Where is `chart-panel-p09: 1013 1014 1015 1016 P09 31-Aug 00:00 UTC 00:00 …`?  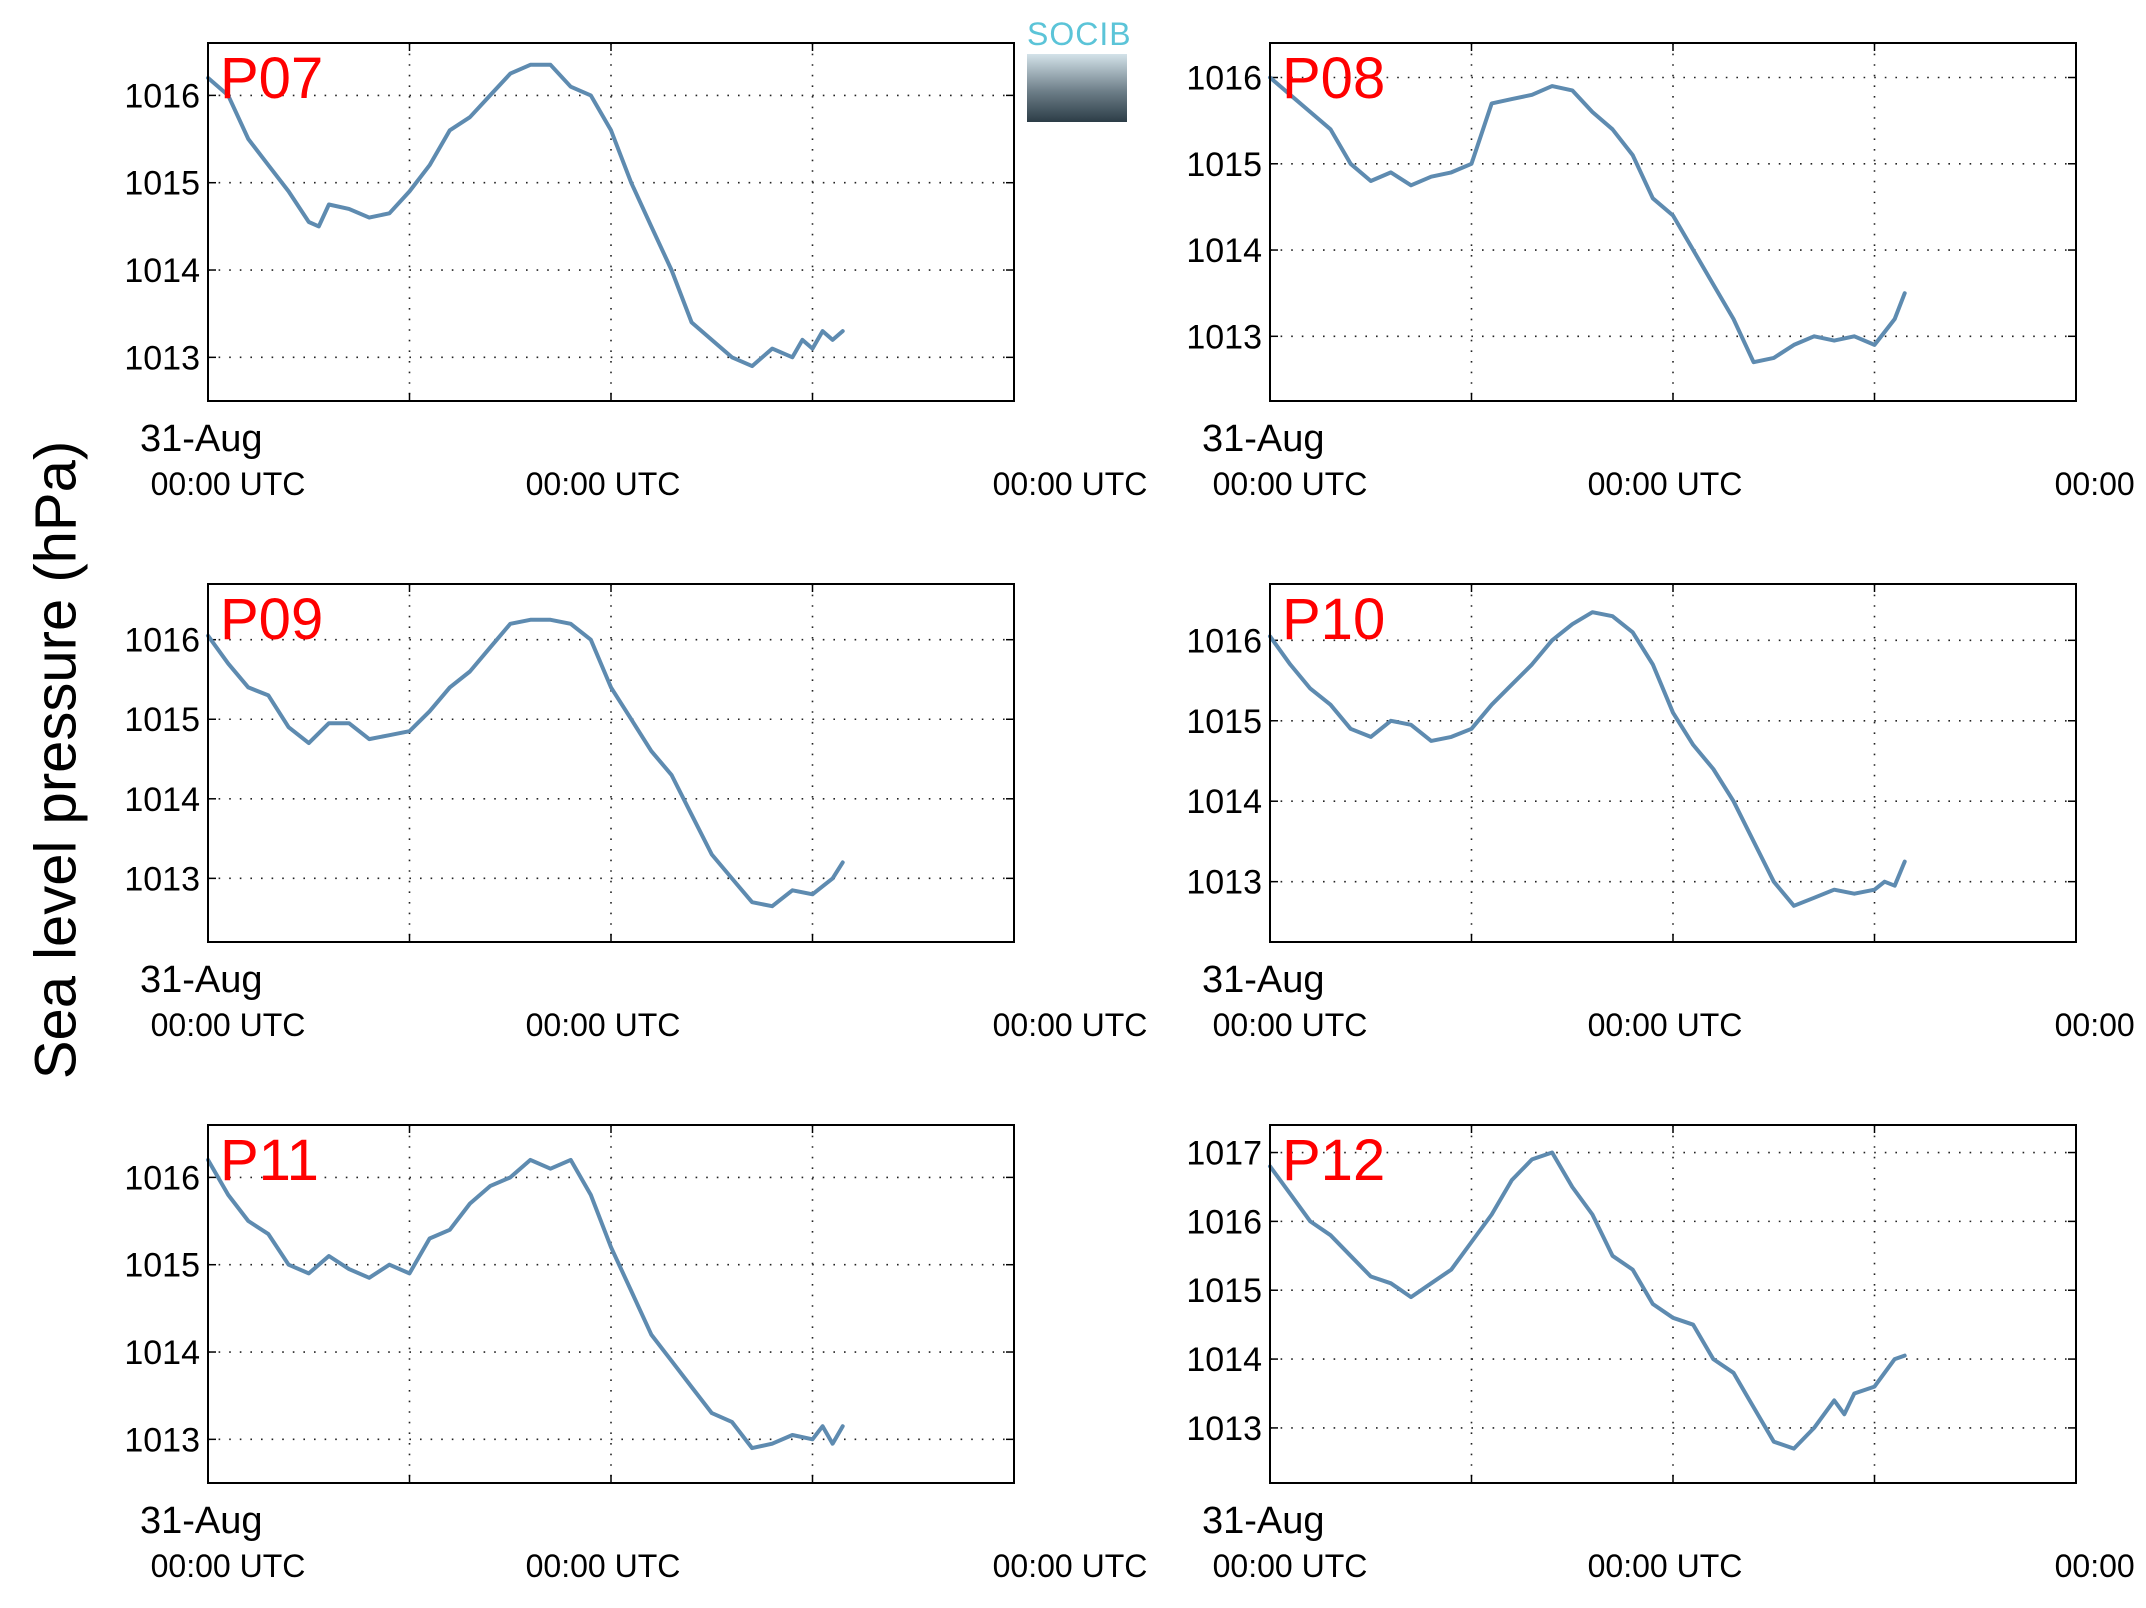 chart-panel-p09: 1013 1014 1015 1016 P09 31-Aug 00:00 UTC 00:00 … is located at coordinates (636, 813).